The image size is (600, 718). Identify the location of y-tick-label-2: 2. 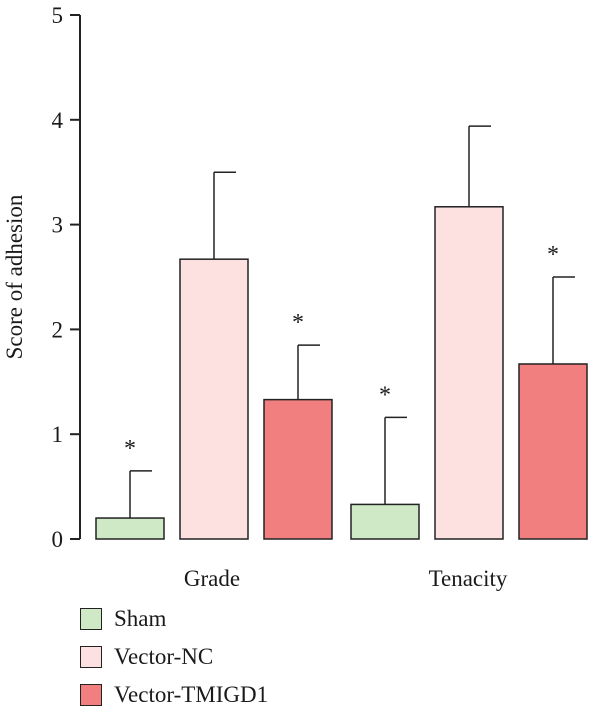
(58, 329).